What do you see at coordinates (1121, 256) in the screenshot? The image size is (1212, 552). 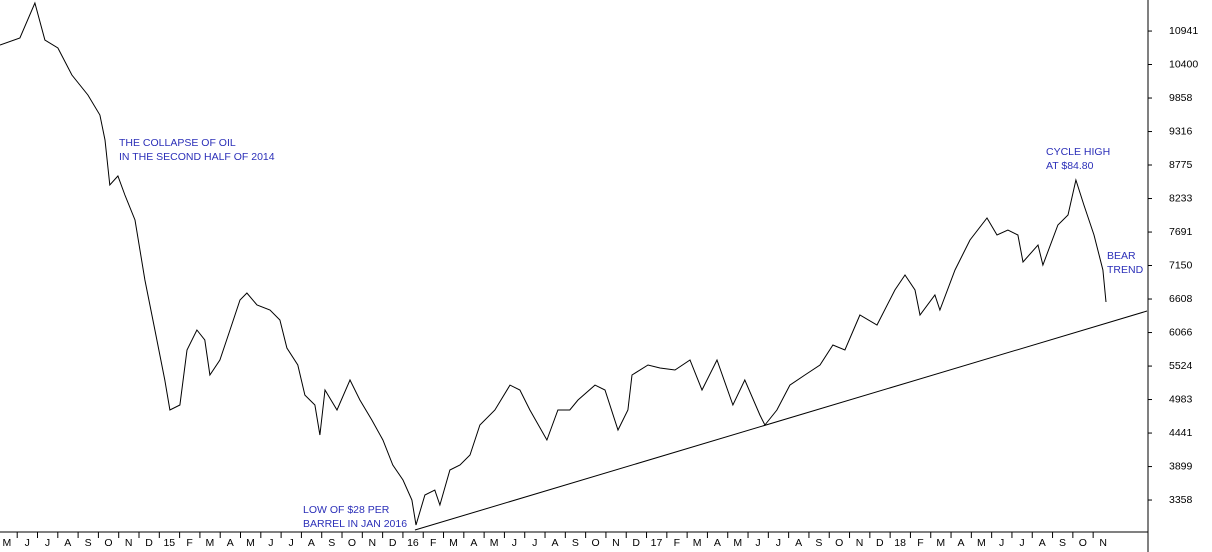 I see `annotation: BEAR` at bounding box center [1121, 256].